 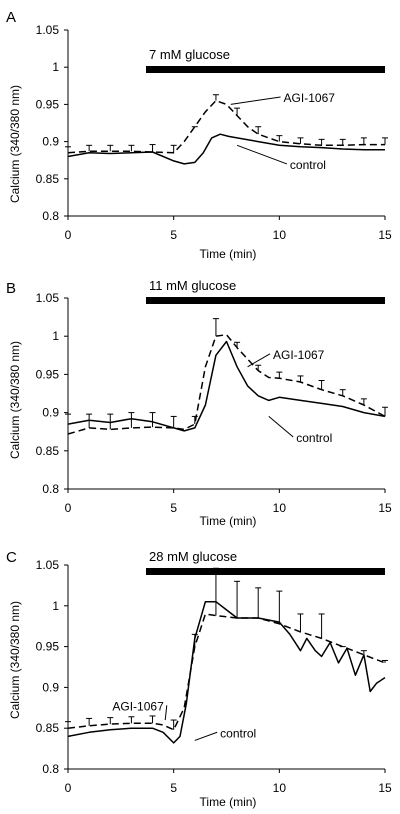 I want to click on x-tick-label-b: 10, so click(x=280, y=508).